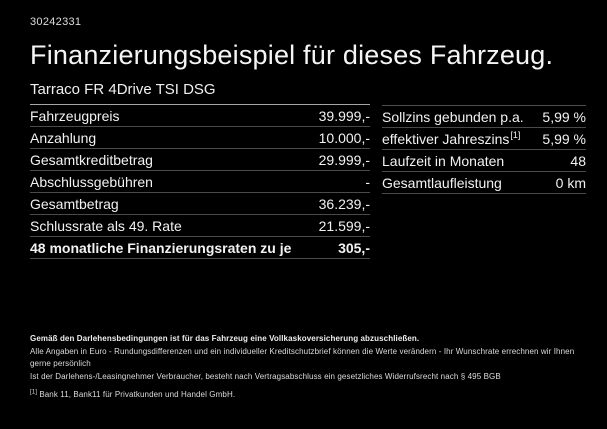 Image resolution: width=607 pixels, height=429 pixels. I want to click on table-row-sollzins: Sollzins gebunden p.a. 5,99 %, so click(484, 117).